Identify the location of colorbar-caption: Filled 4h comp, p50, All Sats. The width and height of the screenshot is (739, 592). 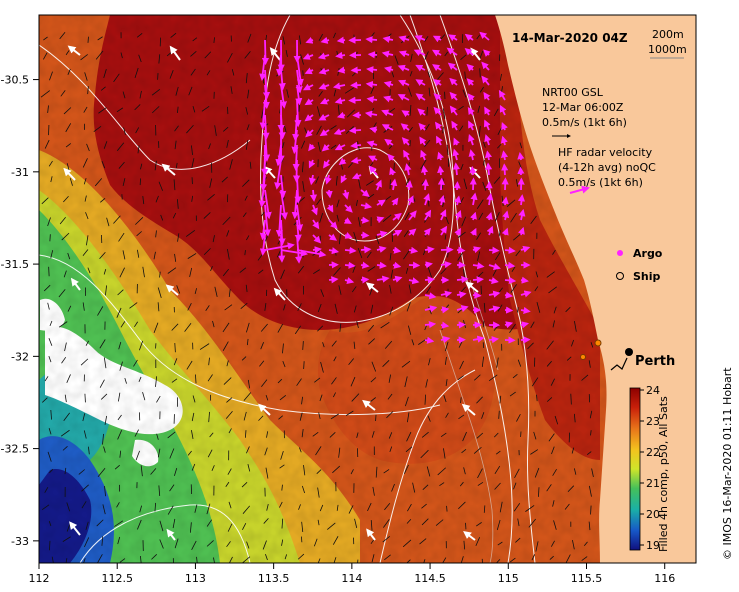
(663, 474).